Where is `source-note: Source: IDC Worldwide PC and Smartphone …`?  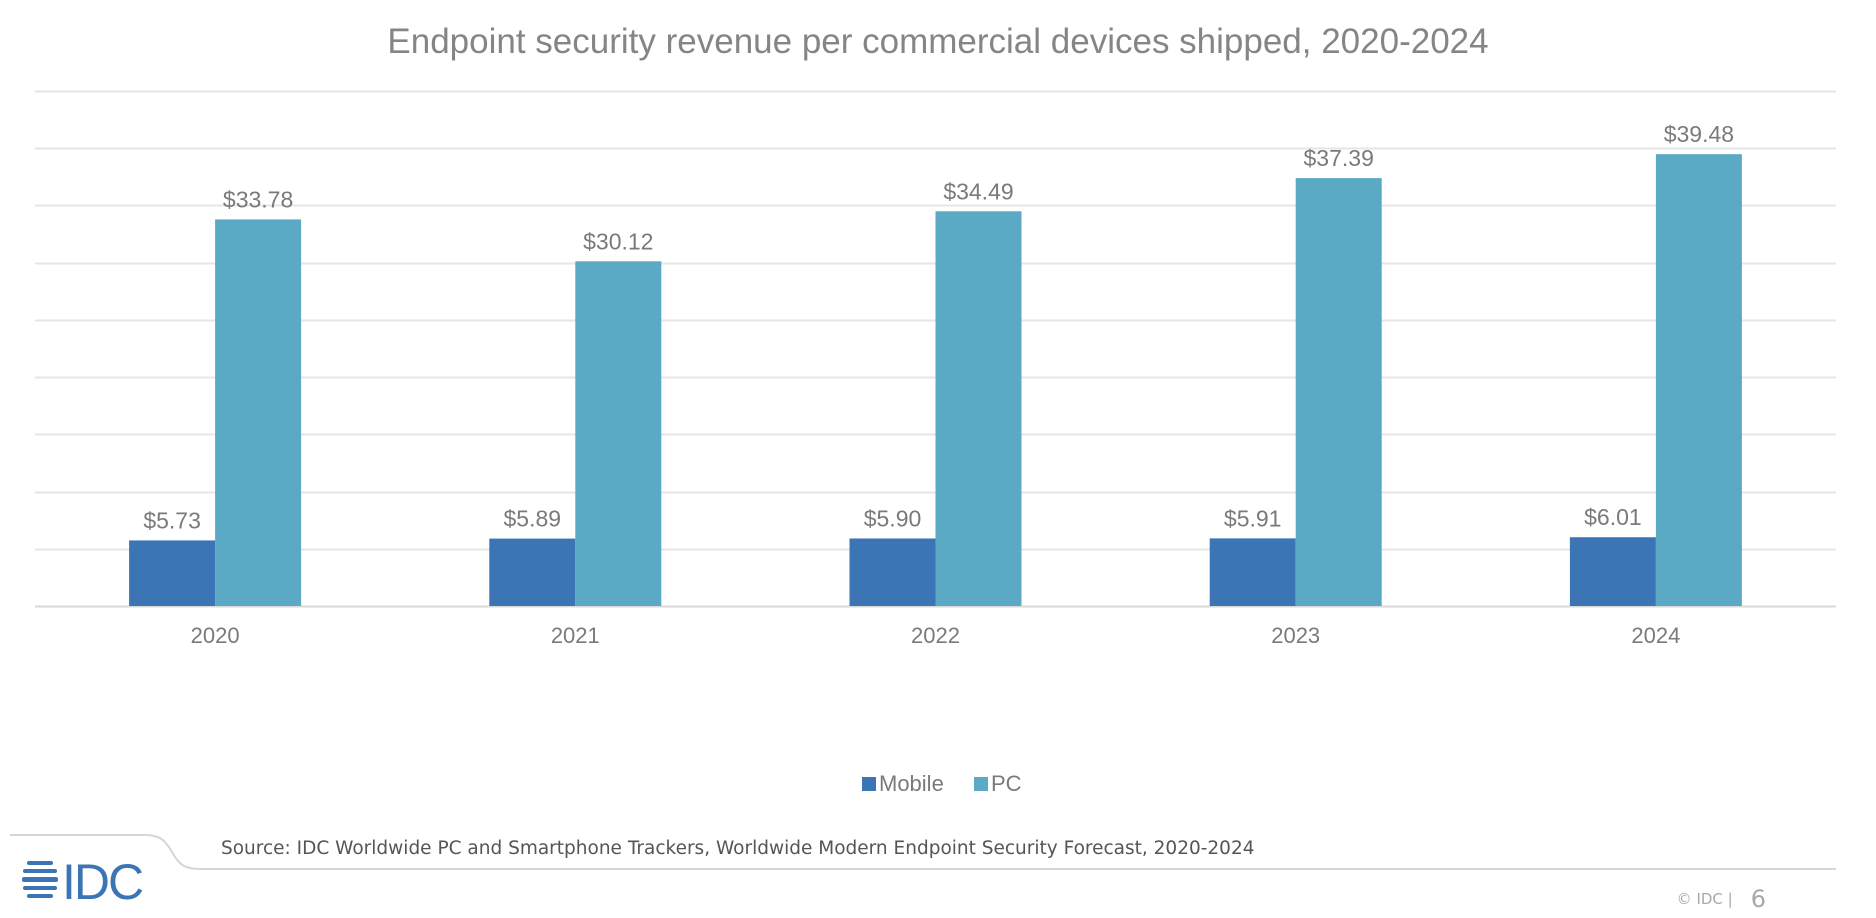 source-note: Source: IDC Worldwide PC and Smartphone … is located at coordinates (738, 848).